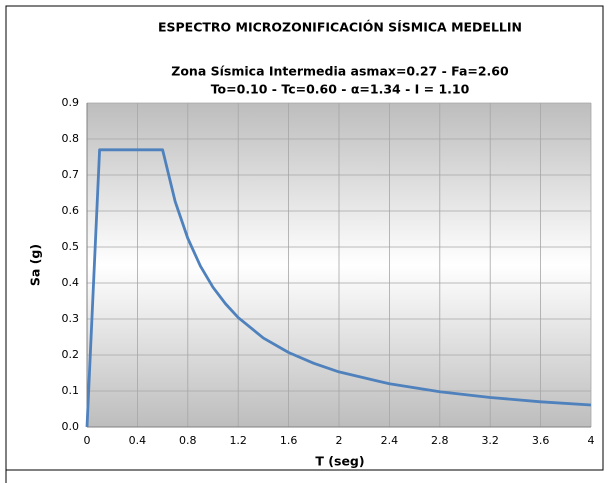 This screenshot has width=610, height=483. I want to click on x-axis-label: T (seg), so click(339, 461).